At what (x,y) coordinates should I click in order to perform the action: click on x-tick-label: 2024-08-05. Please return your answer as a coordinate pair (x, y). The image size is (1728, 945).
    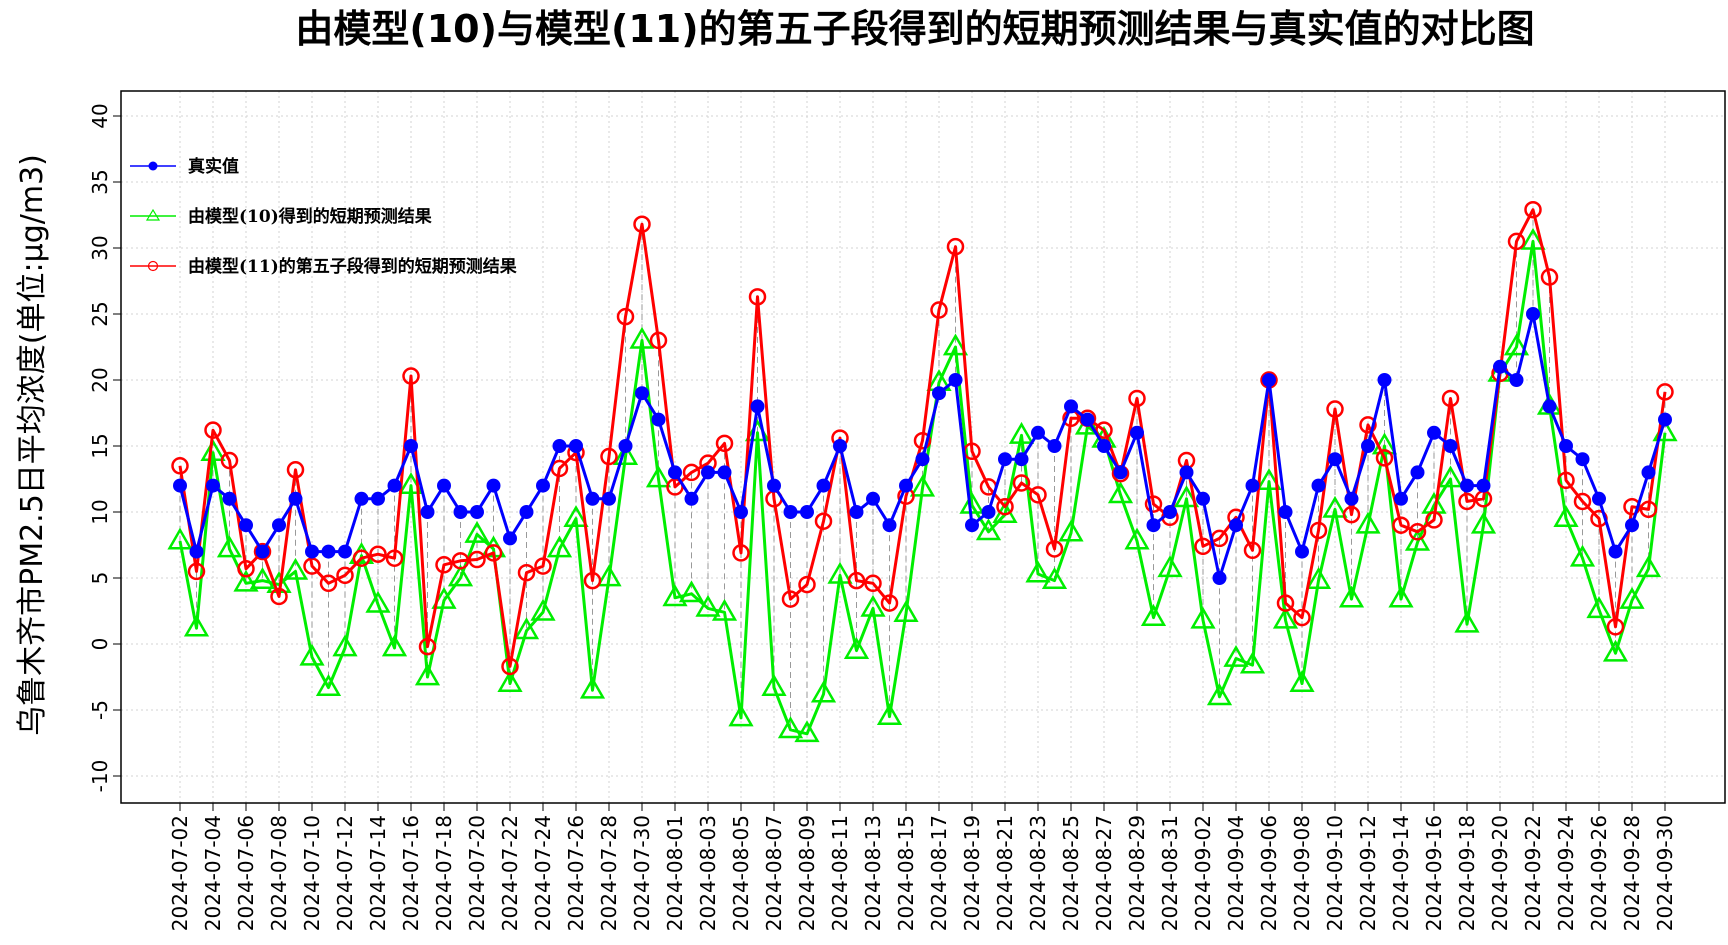
    Looking at the image, I should click on (741, 873).